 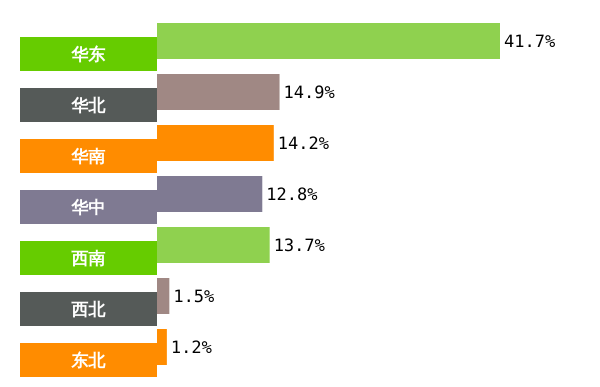 I want to click on data-label: 12.8%, so click(x=292, y=195).